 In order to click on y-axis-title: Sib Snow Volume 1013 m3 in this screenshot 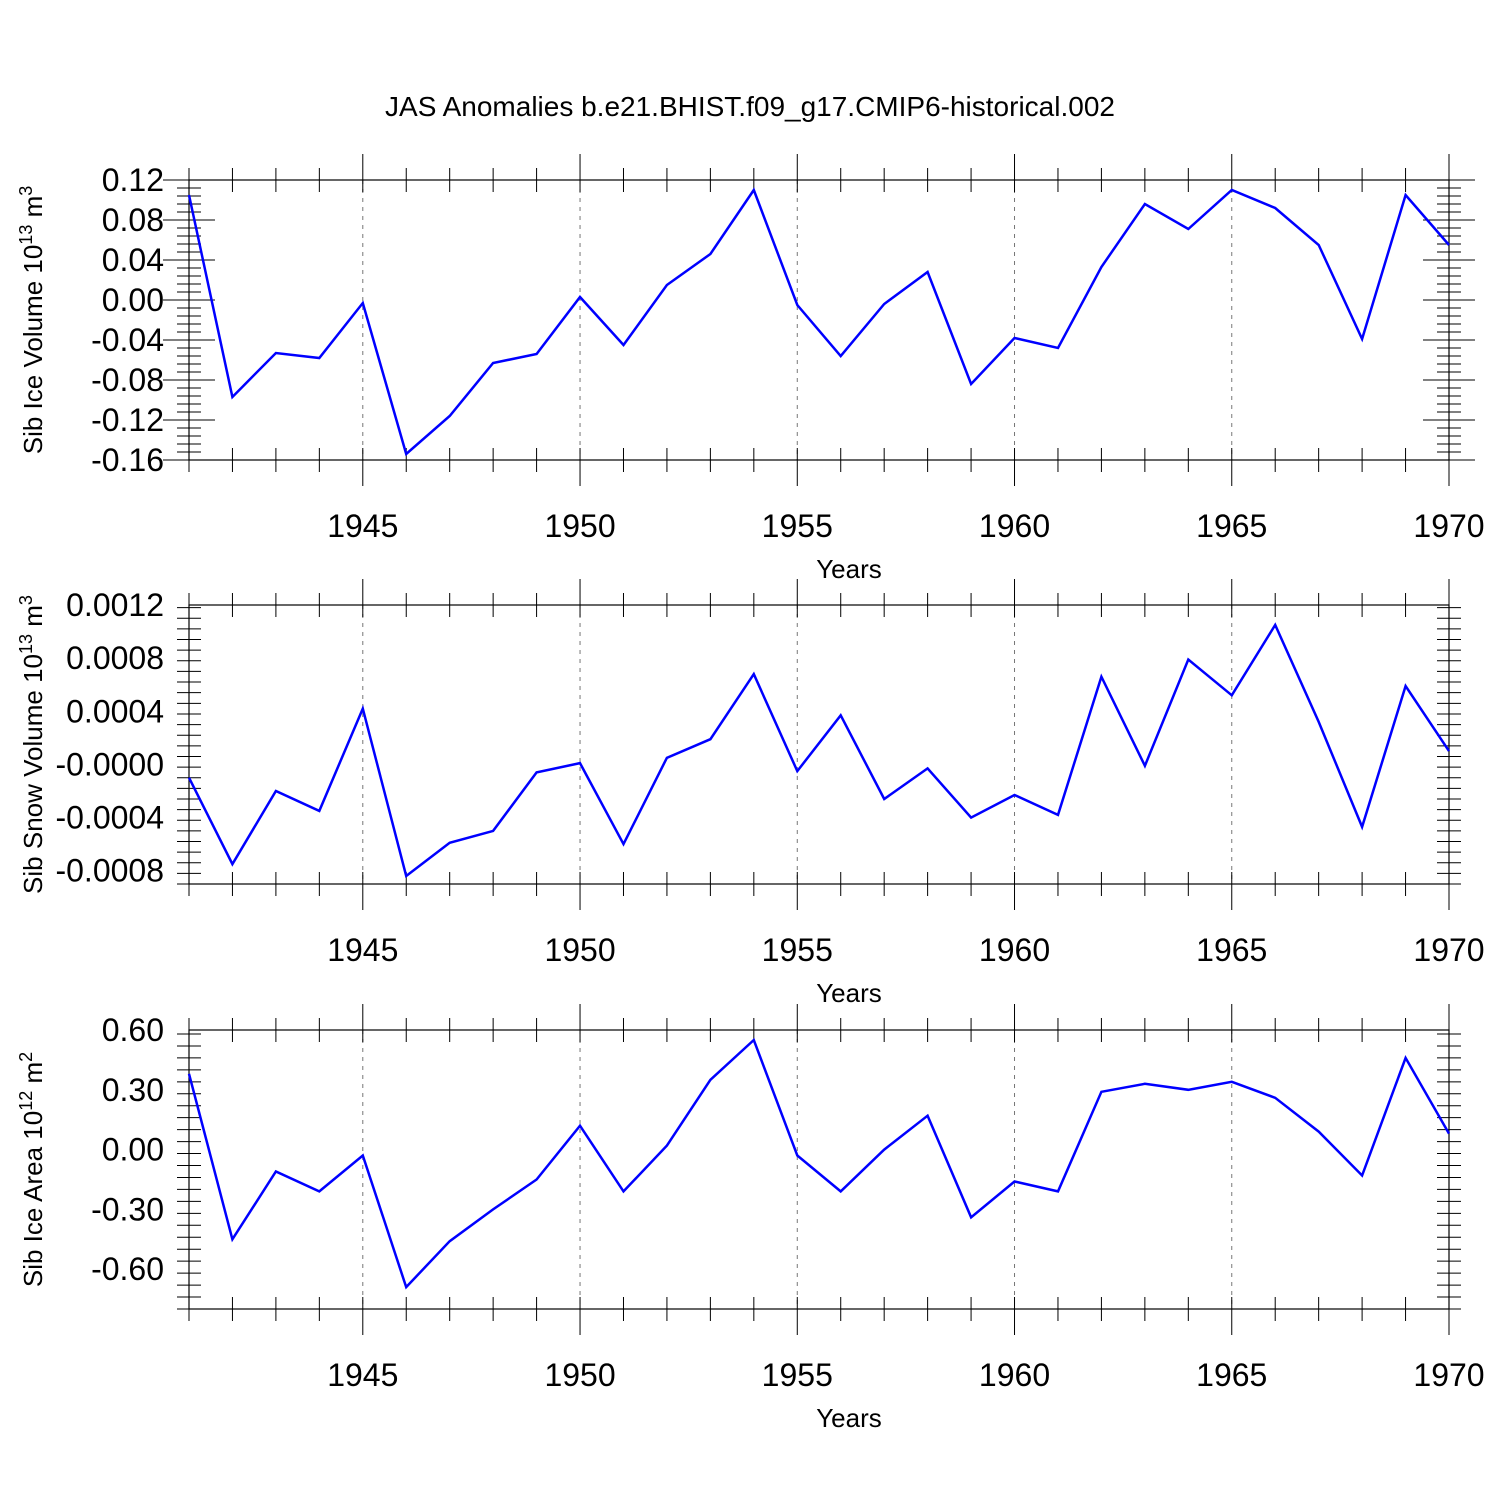, I will do `click(32, 744)`.